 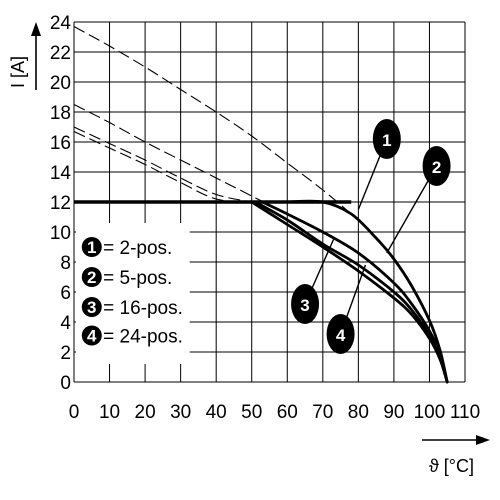 What do you see at coordinates (65, 323) in the screenshot?
I see `y-tick-label: 4` at bounding box center [65, 323].